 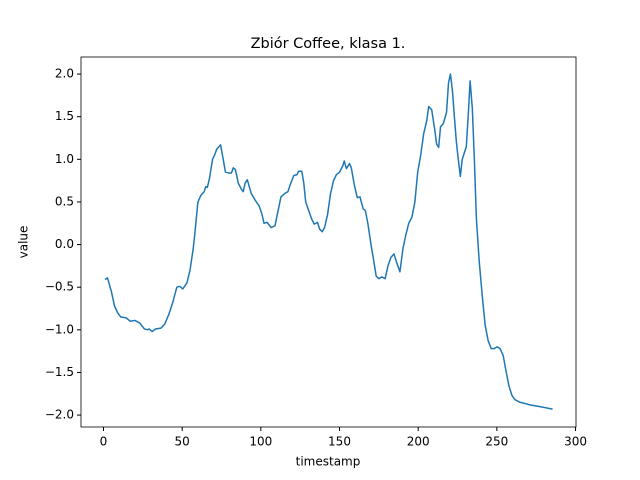 I want to click on x-tick-label: 150, so click(x=339, y=442).